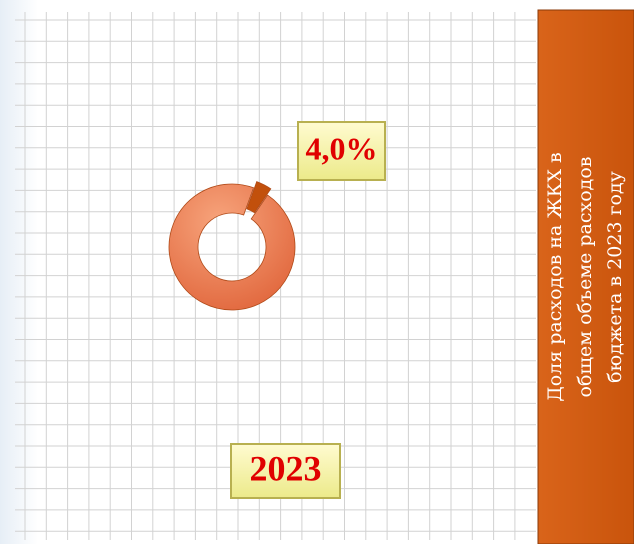 Image resolution: width=634 pixels, height=544 pixels. I want to click on donut: 4,0%, so click(277, 216).